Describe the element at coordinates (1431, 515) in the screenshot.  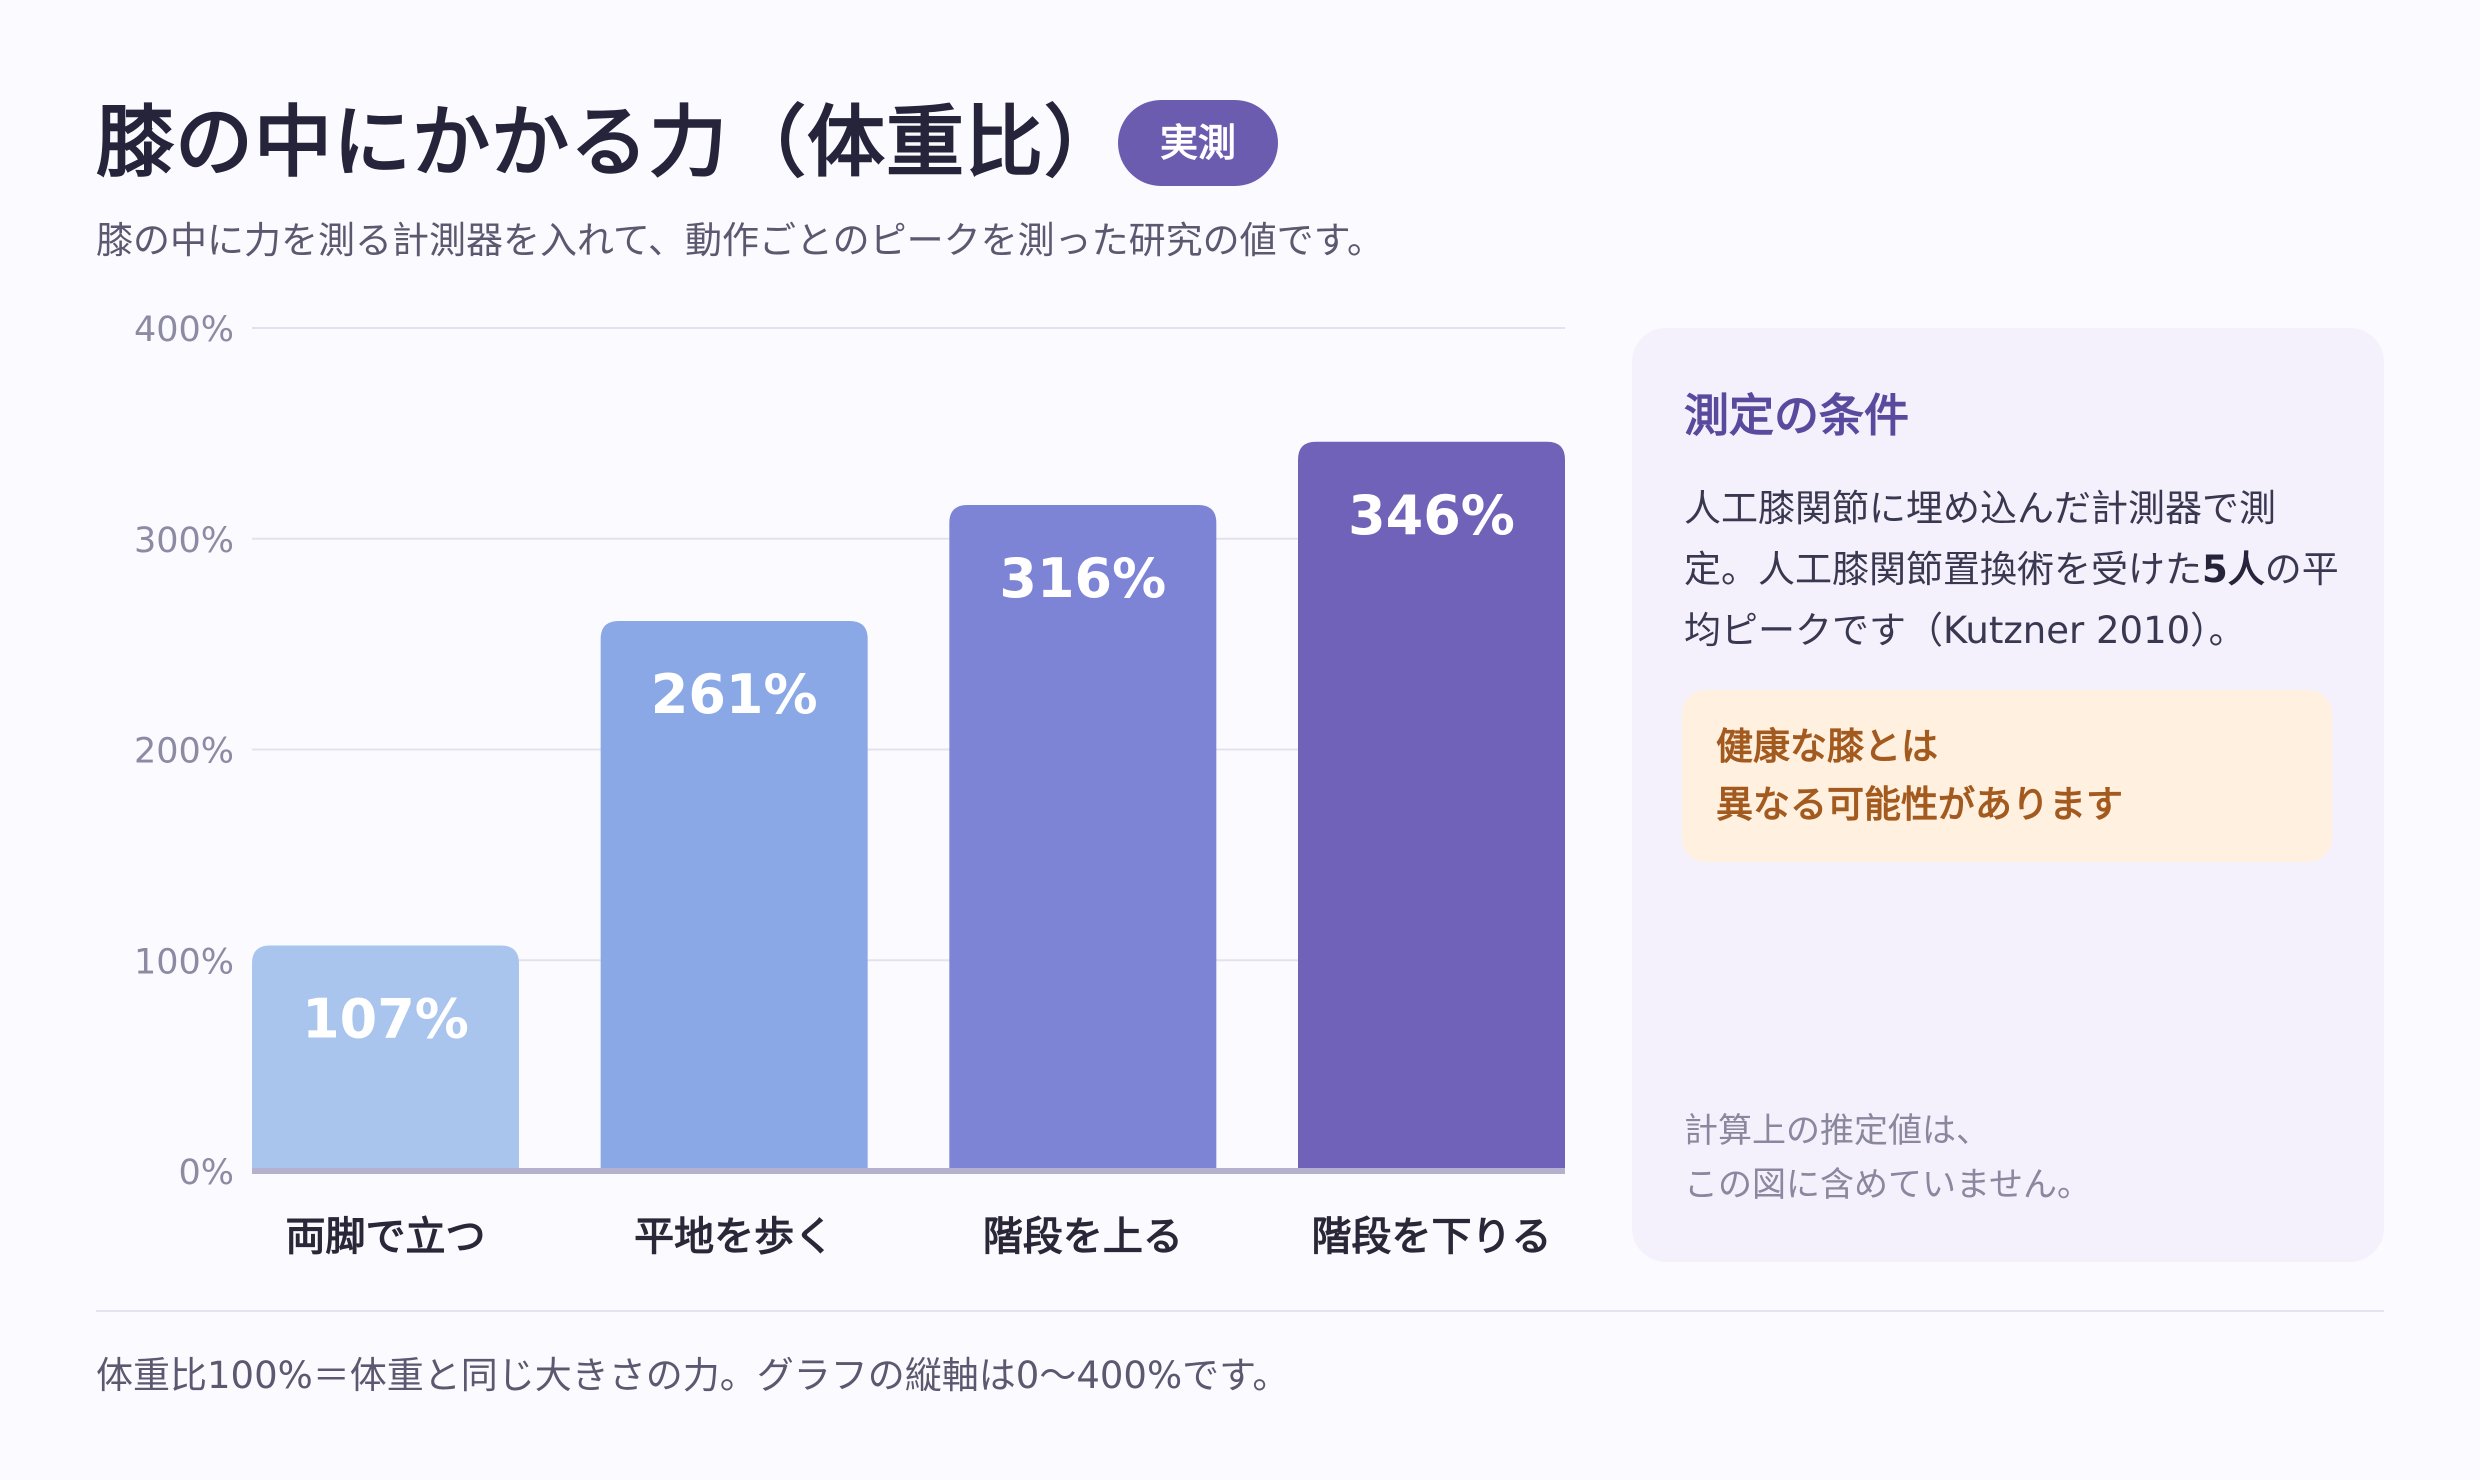
I see `bar-value-label: 346%` at that location.